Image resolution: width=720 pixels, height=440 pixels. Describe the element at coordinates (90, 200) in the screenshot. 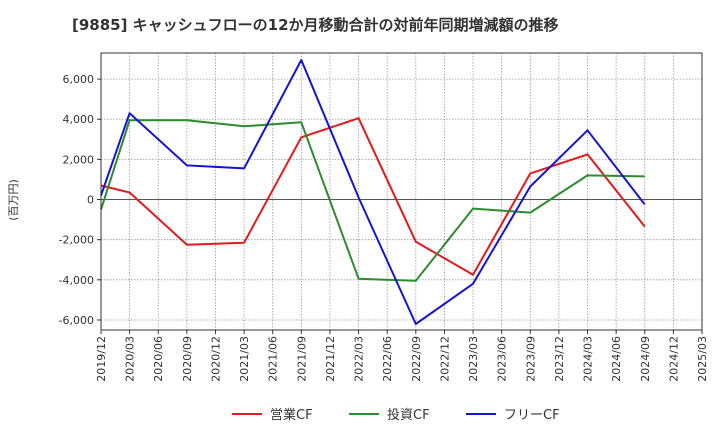

I see `y-tick-label: 0` at that location.